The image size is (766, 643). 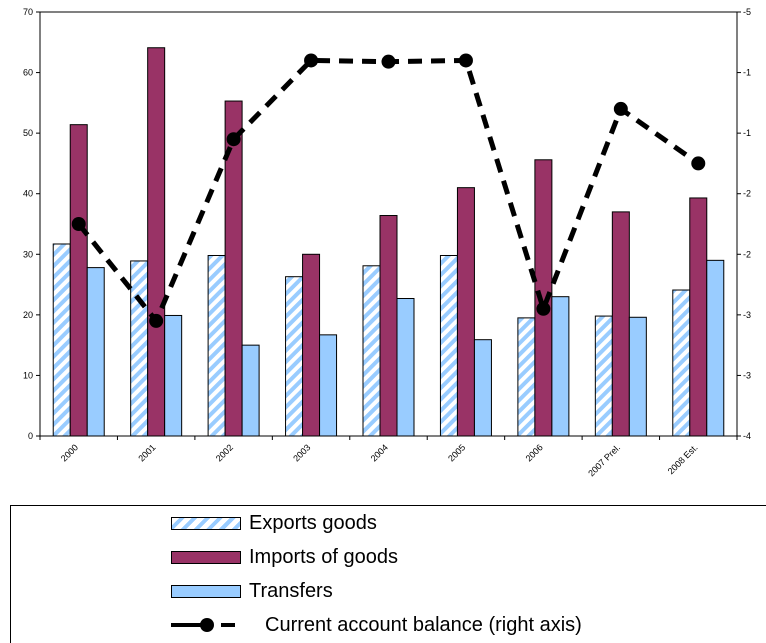 What do you see at coordinates (28, 194) in the screenshot?
I see `y-left-tick-label: 40` at bounding box center [28, 194].